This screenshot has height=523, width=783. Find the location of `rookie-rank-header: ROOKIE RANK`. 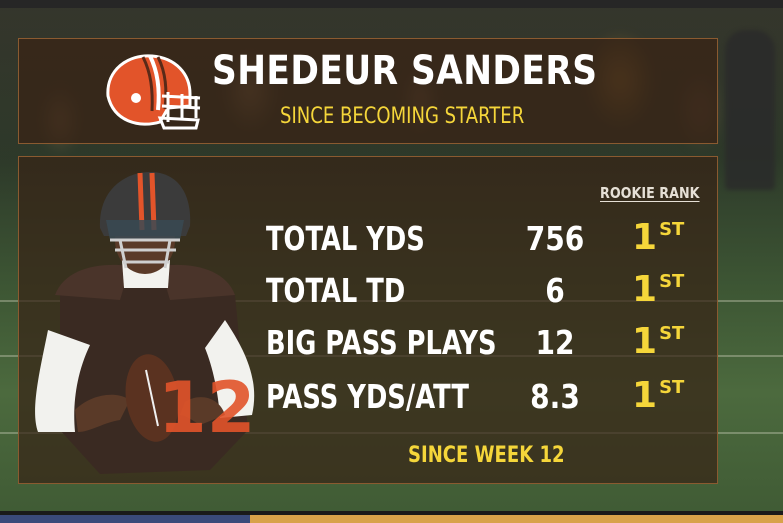

rookie-rank-header: ROOKIE RANK is located at coordinates (650, 193).